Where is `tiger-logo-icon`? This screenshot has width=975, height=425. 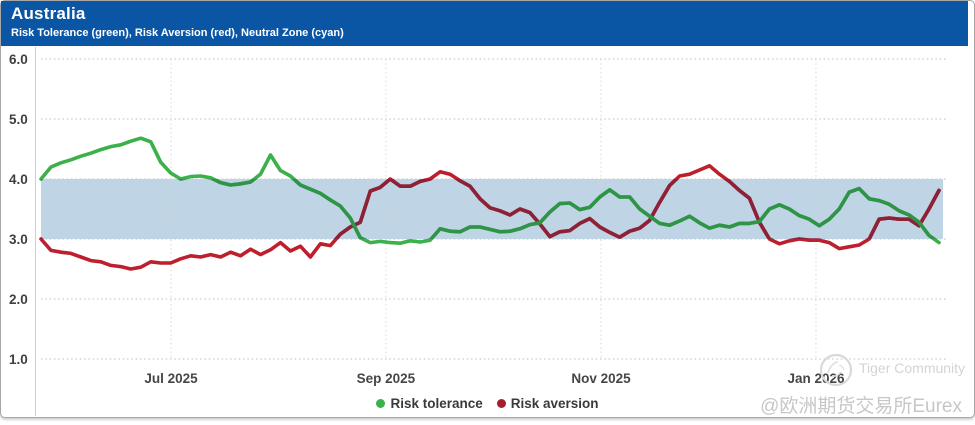 tiger-logo-icon is located at coordinates (836, 370).